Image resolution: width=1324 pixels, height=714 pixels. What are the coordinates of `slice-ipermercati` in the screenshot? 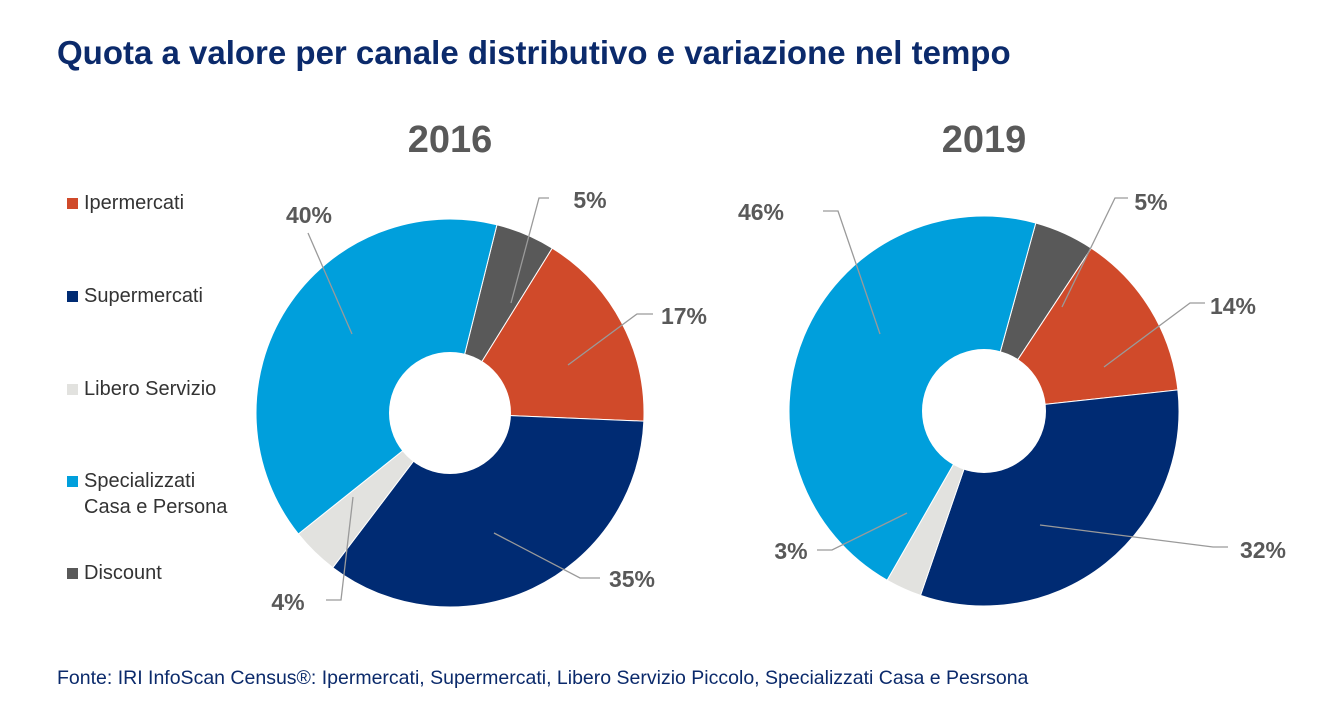 It's located at (1080, 329).